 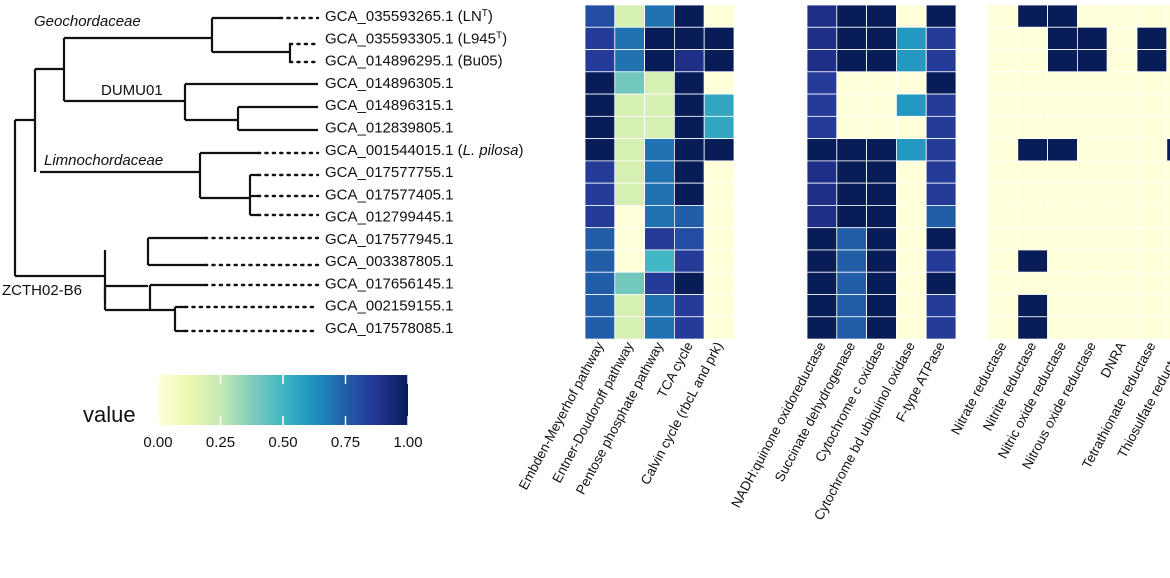 I want to click on leaf-label: GCA_014896295.1 (Bu05), so click(x=414, y=61).